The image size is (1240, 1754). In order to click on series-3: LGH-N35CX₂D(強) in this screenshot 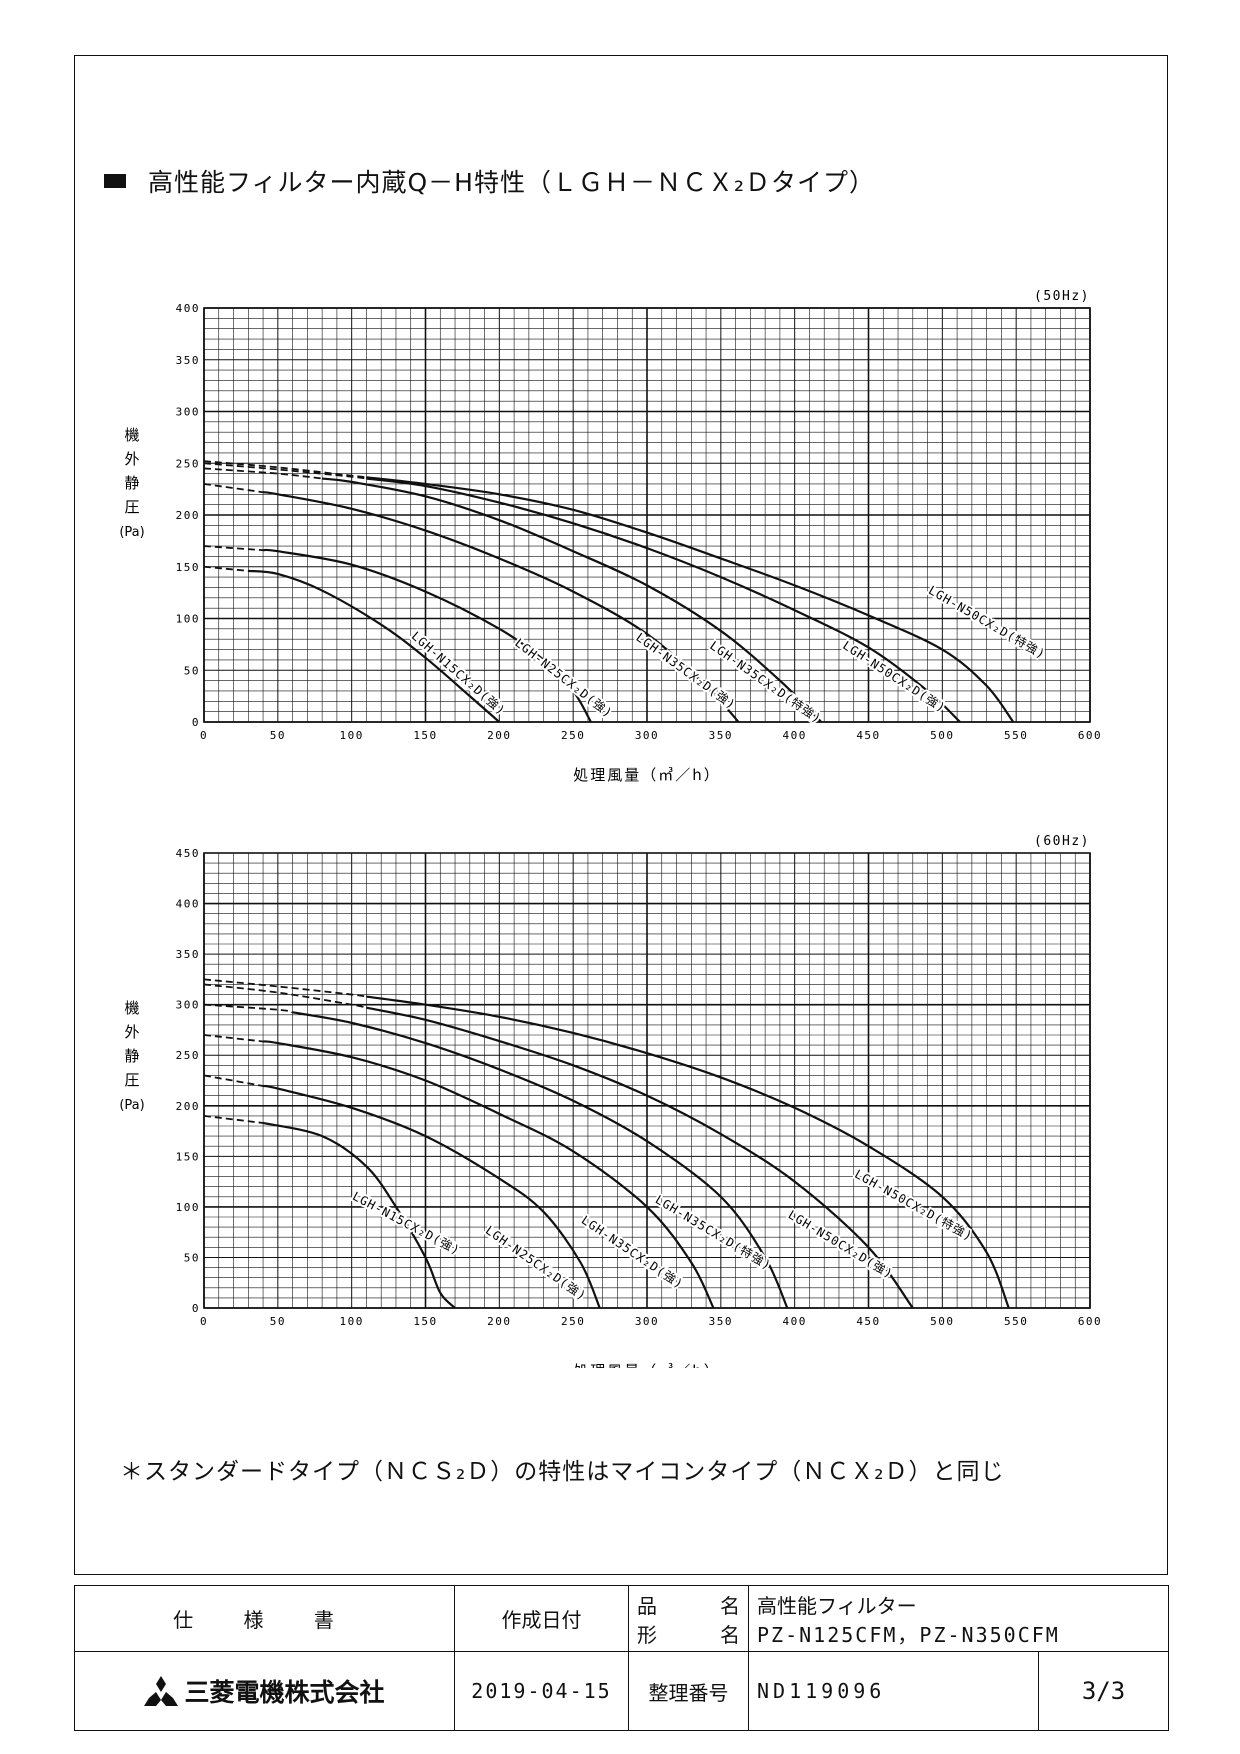, I will do `click(459, 1171)`.